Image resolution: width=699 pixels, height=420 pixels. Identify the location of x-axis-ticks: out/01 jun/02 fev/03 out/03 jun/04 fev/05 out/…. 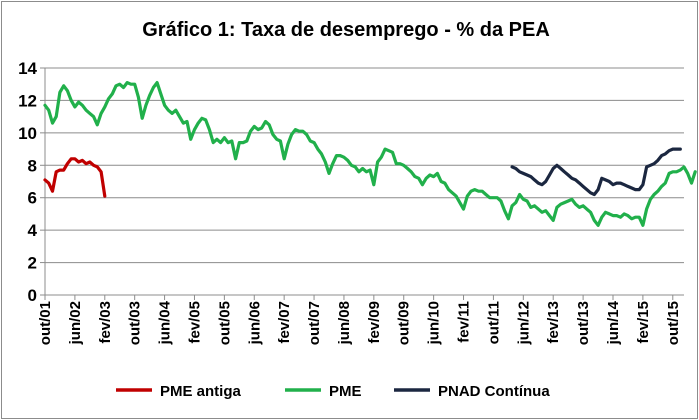
(359, 320).